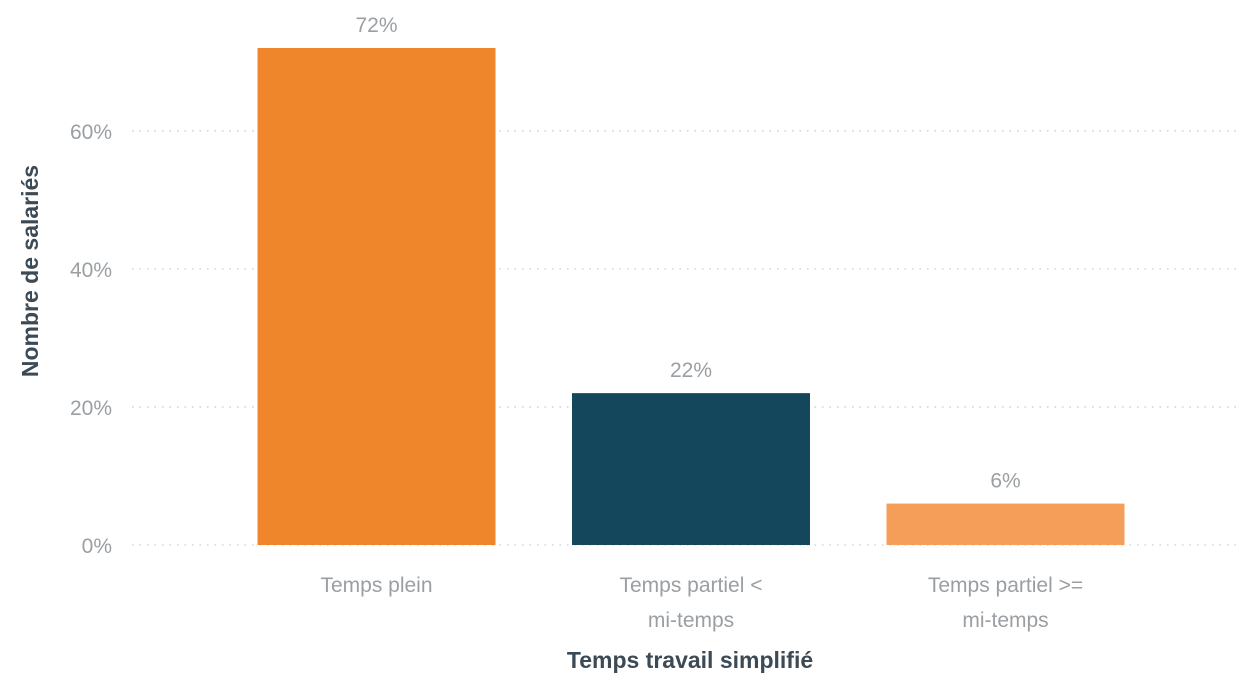 This screenshot has height=673, width=1249. Describe the element at coordinates (690, 660) in the screenshot. I see `x-axis-title: Temps travail simplifié` at that location.